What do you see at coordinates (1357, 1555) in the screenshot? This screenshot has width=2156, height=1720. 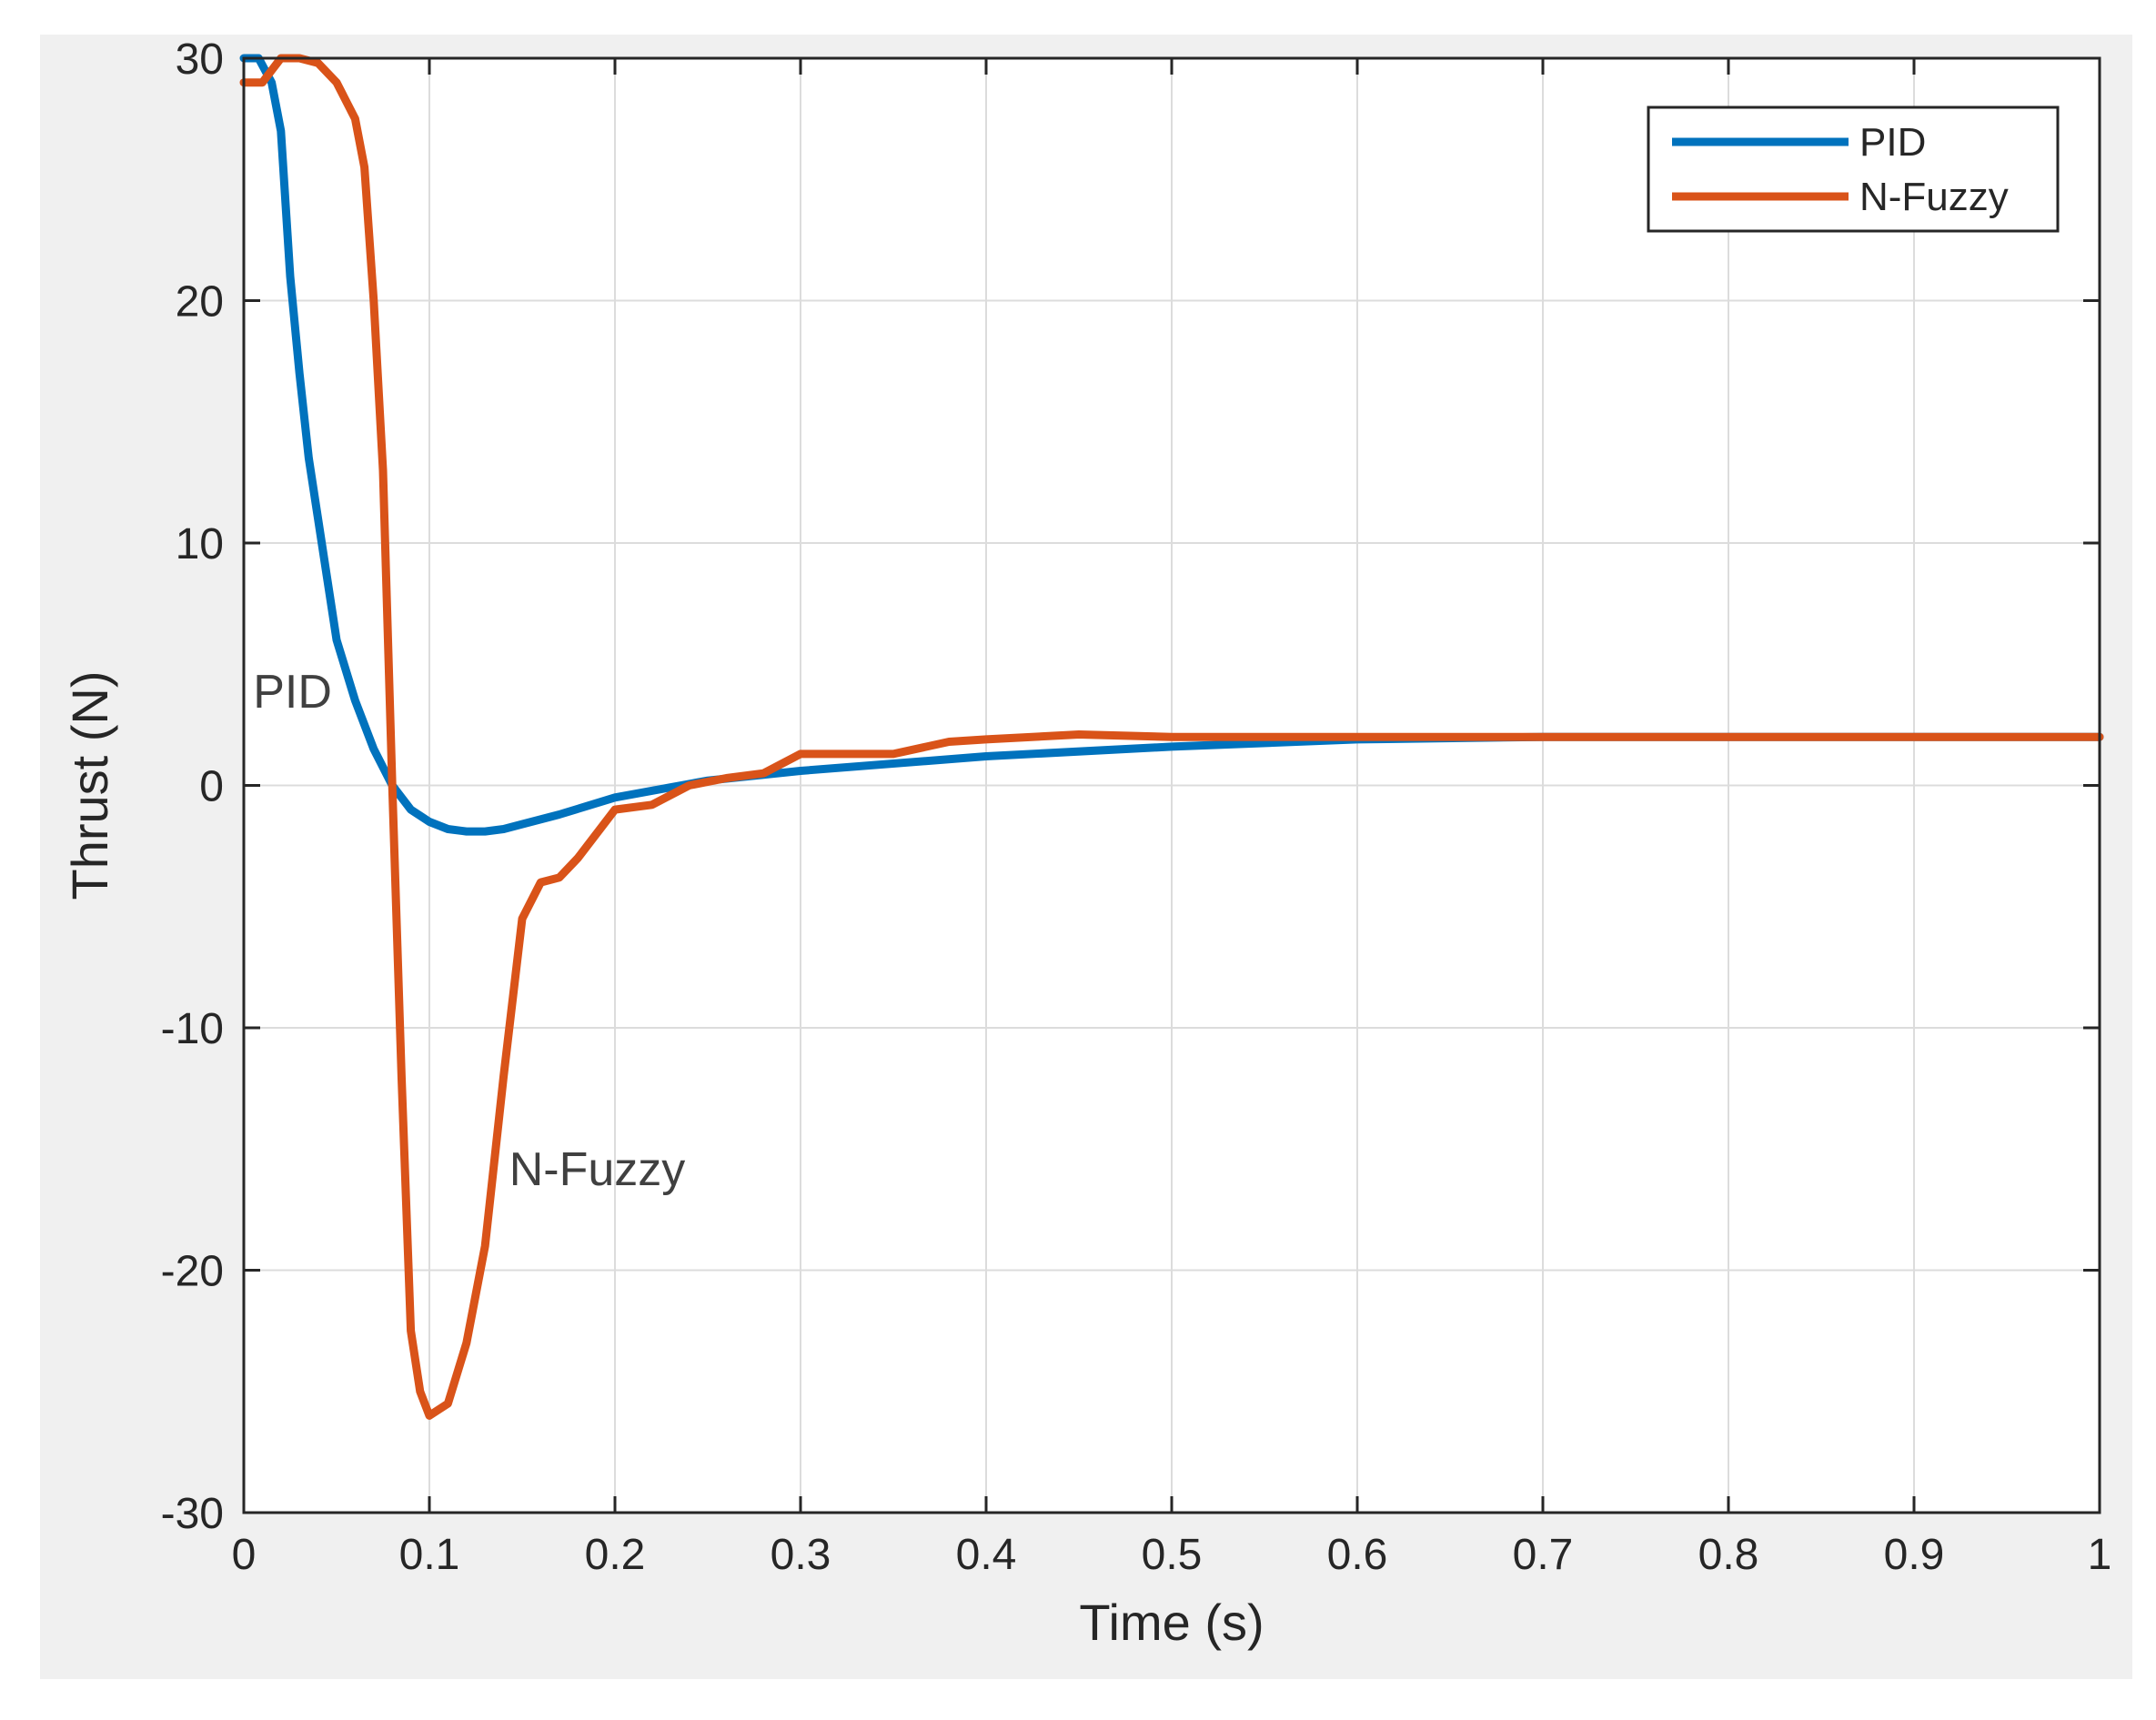 I see `x-tick-label: 0.6` at bounding box center [1357, 1555].